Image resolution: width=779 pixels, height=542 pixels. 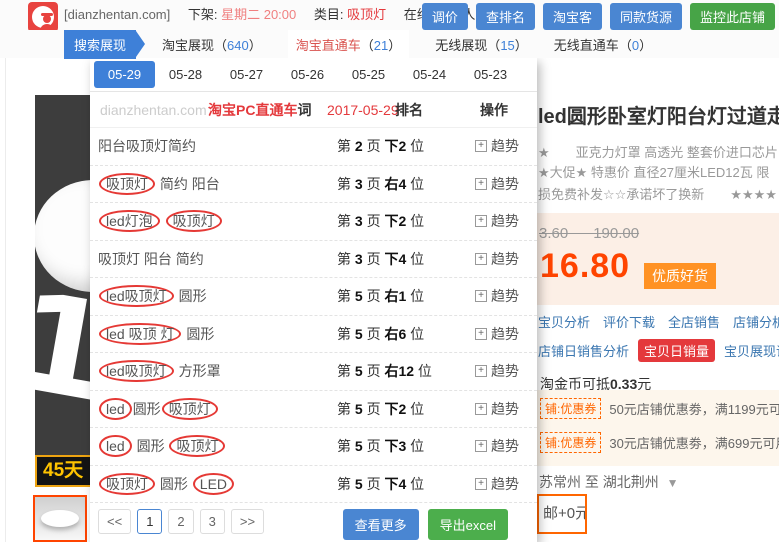 What do you see at coordinates (461, 45) in the screenshot?
I see `tab-label: 无线展现` at bounding box center [461, 45].